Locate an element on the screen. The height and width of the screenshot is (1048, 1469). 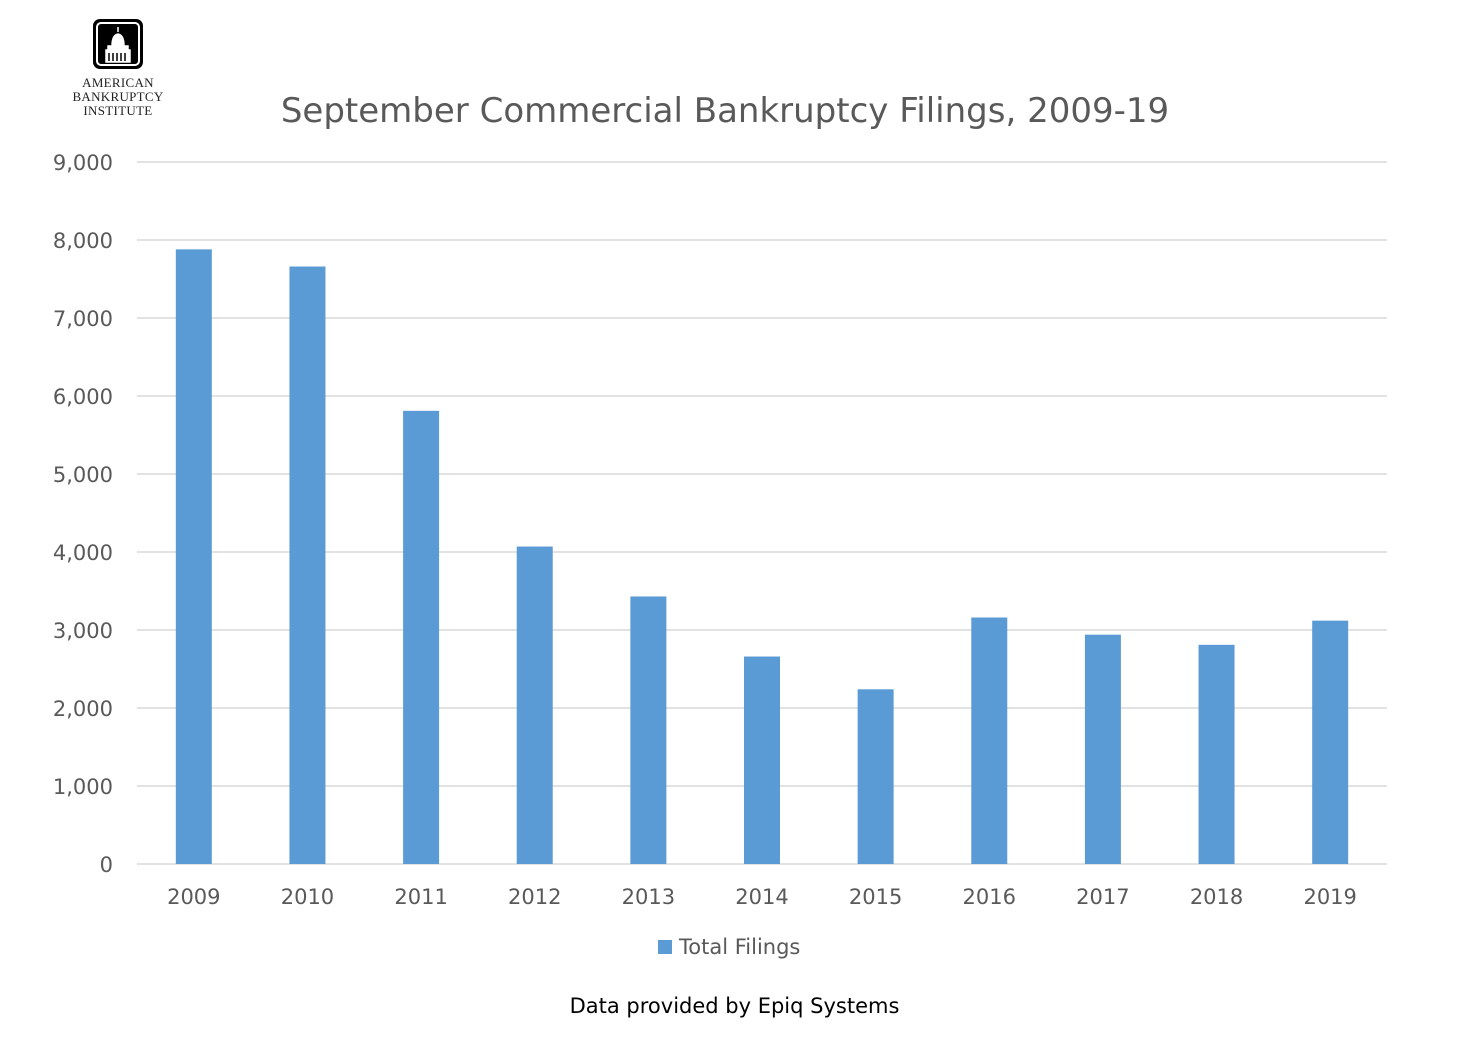
x-tick-label: 2012 is located at coordinates (534, 897).